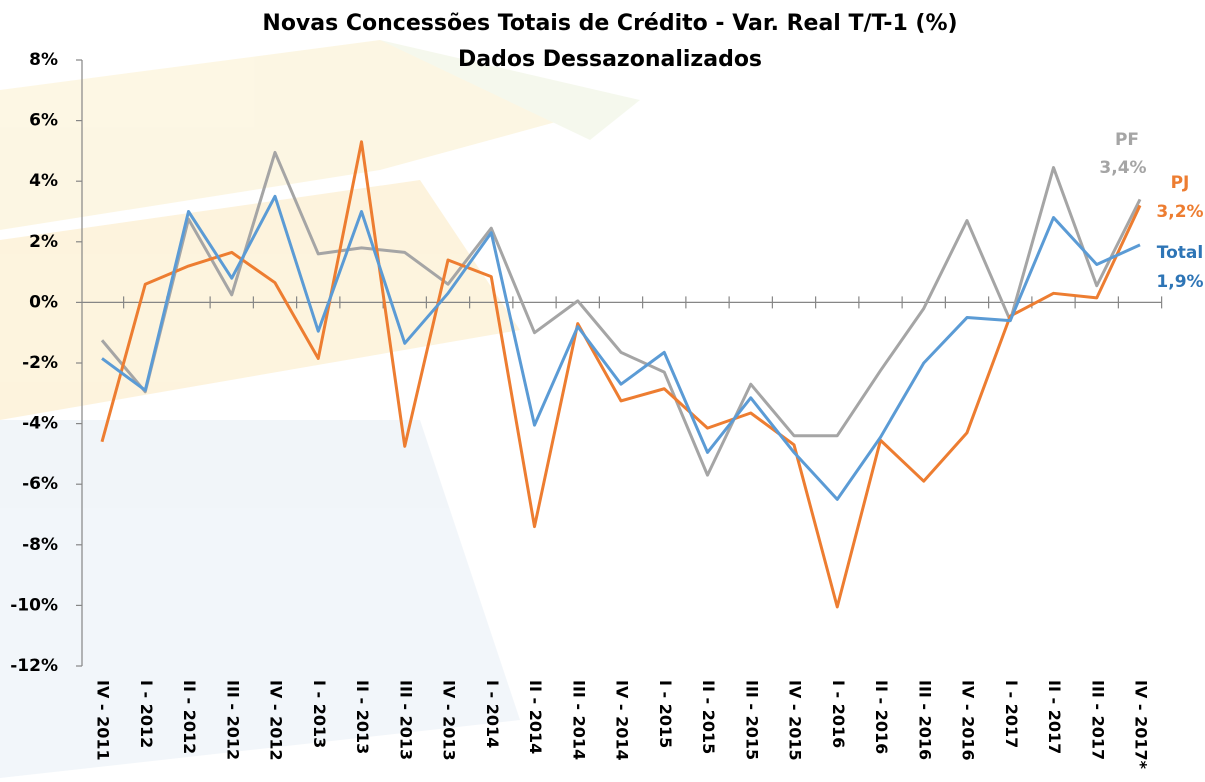 The height and width of the screenshot is (782, 1205). Describe the element at coordinates (40, 484) in the screenshot. I see `y-tick-label: -6%` at that location.